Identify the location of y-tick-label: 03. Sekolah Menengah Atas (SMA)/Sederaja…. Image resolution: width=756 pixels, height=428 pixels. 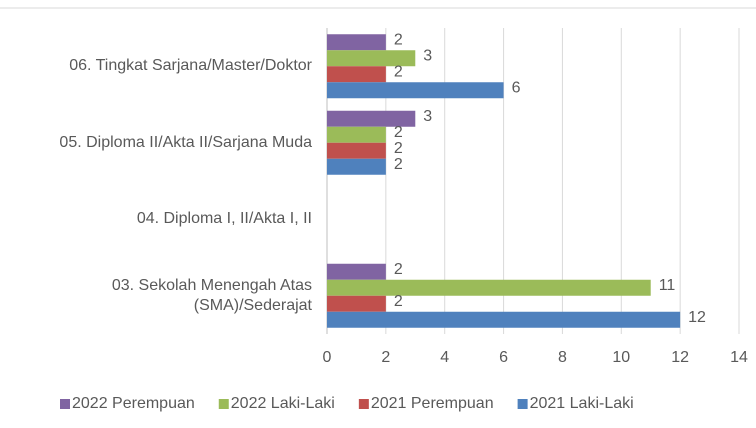
(211, 295).